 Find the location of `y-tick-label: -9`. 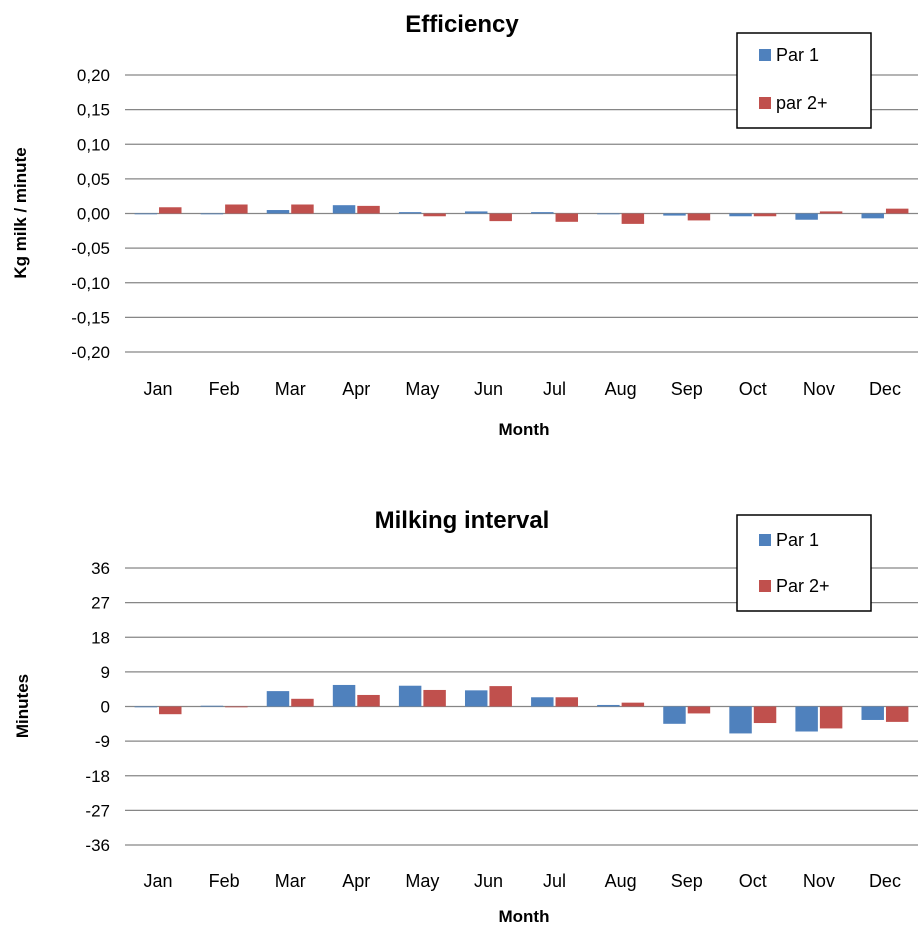

y-tick-label: -9 is located at coordinates (102, 741).